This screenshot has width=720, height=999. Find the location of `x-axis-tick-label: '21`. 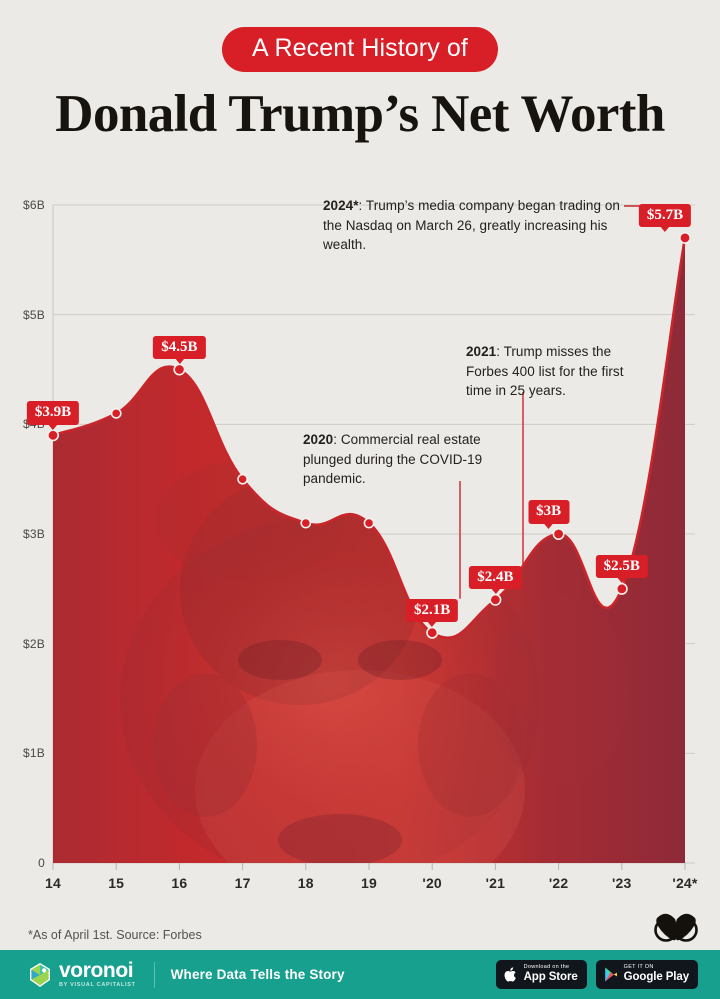

x-axis-tick-label: '21 is located at coordinates (495, 883).